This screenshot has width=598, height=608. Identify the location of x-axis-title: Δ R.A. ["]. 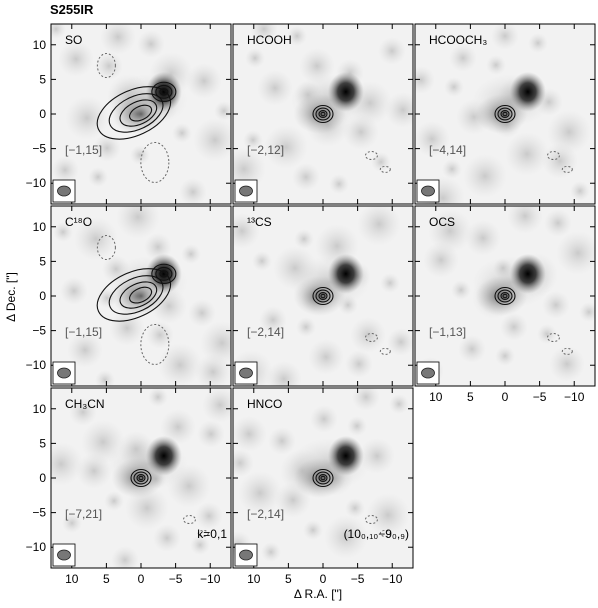
(318, 594).